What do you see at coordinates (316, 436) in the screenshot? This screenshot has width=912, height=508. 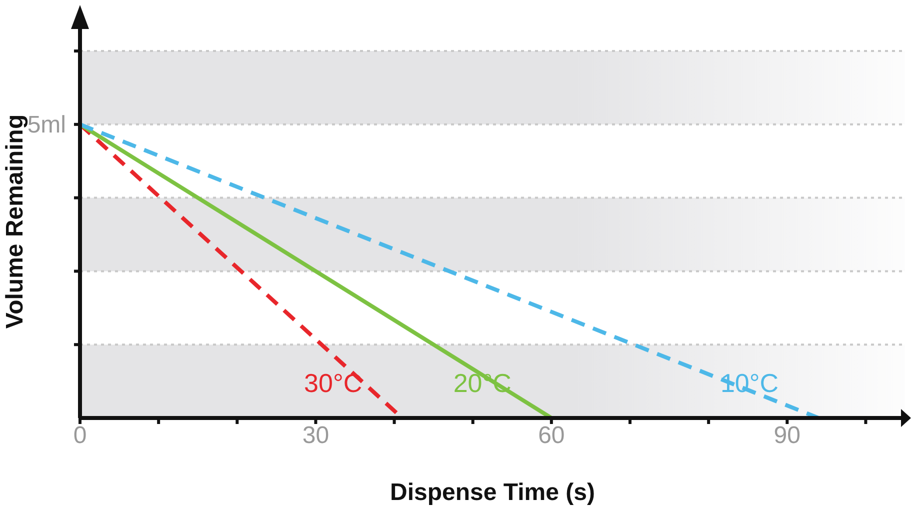 I see `x-tick-label: 30` at bounding box center [316, 436].